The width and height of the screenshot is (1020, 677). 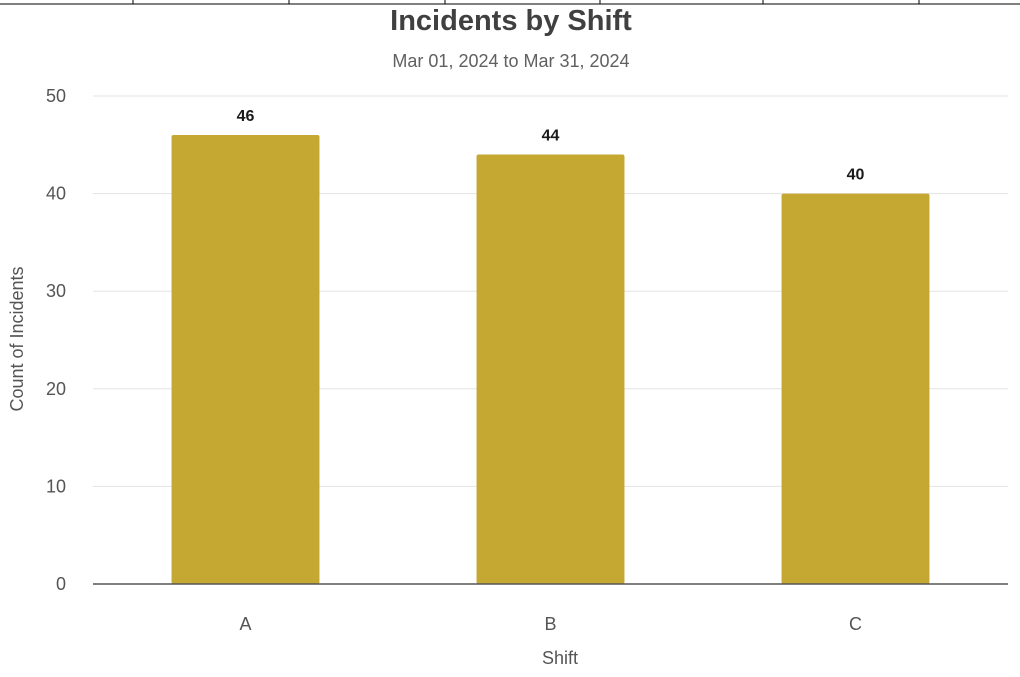 I want to click on bar-a, so click(x=245, y=360).